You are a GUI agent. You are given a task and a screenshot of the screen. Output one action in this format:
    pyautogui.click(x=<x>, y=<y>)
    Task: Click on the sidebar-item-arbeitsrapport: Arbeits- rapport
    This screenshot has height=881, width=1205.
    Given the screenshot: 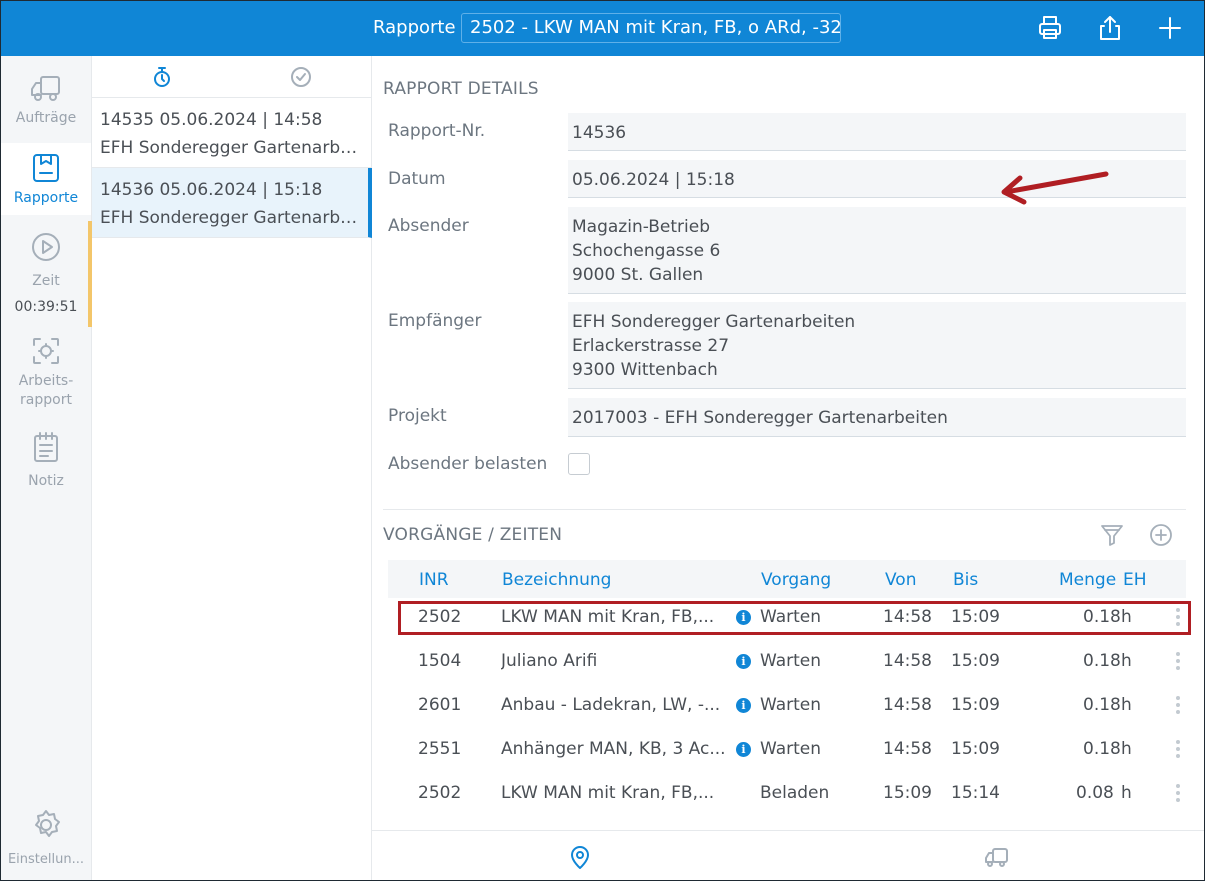 What is the action you would take?
    pyautogui.click(x=46, y=376)
    